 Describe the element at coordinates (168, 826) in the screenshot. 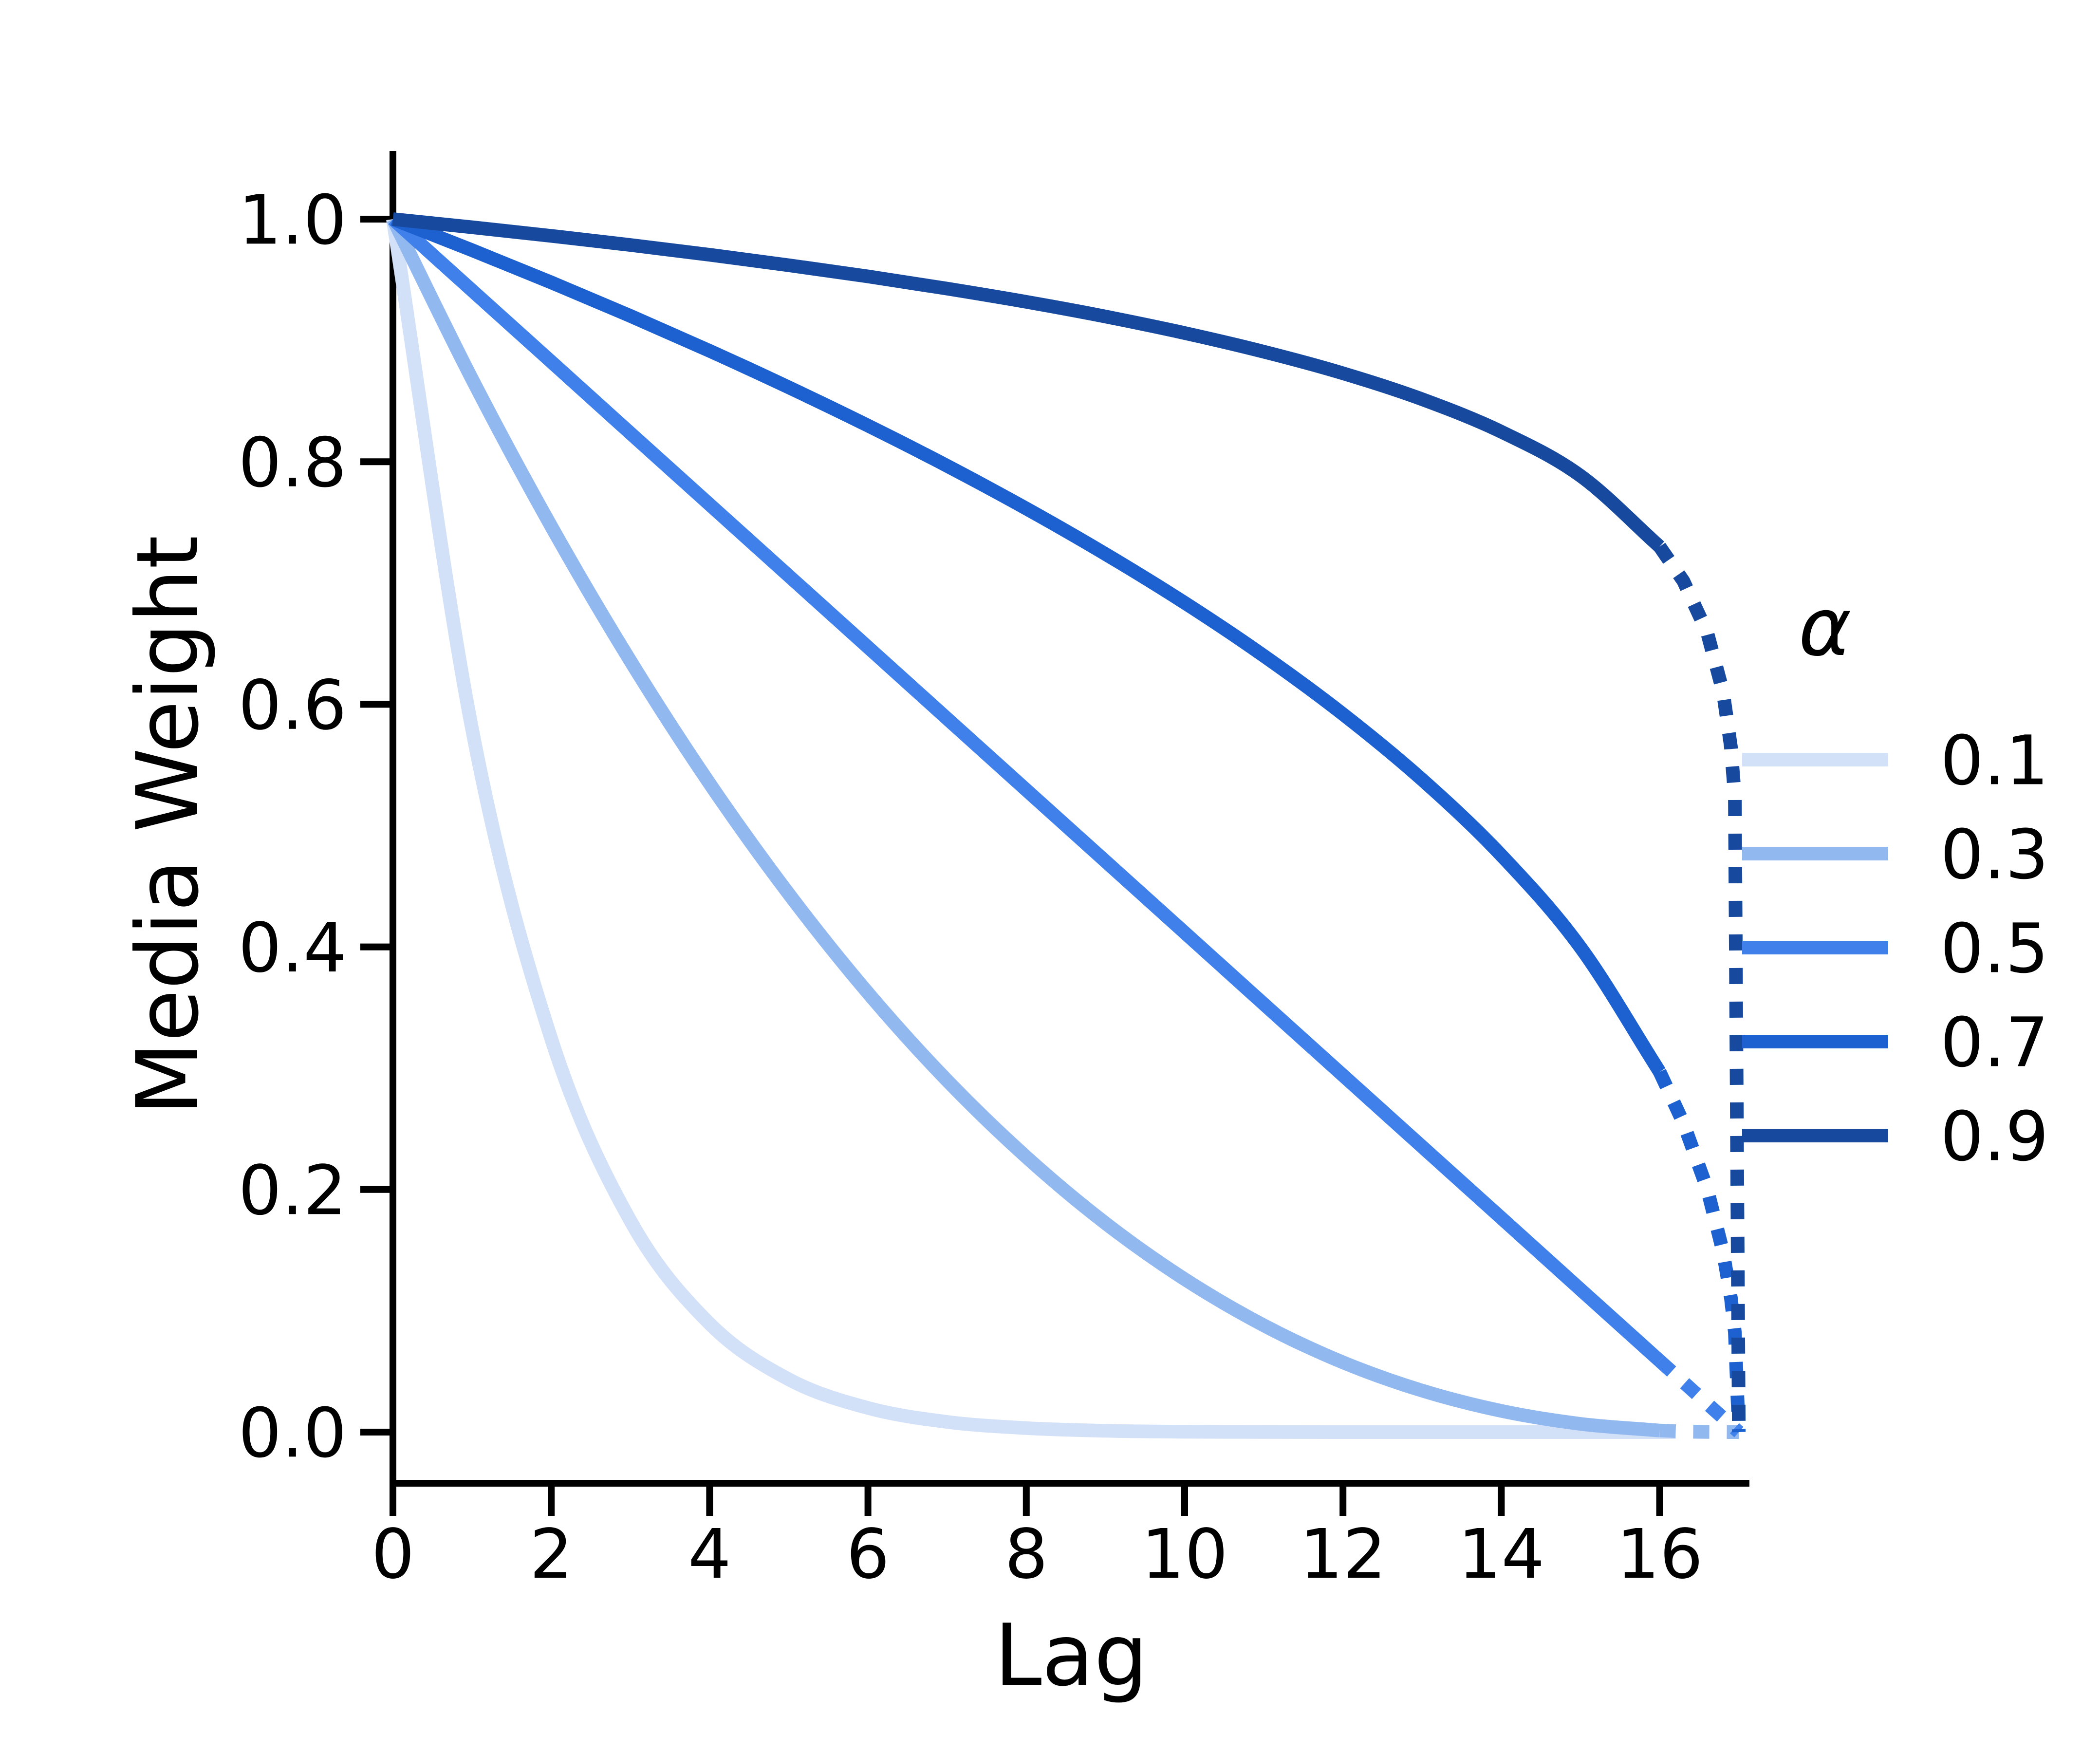

I see `y-axis-title: Media Weight` at that location.